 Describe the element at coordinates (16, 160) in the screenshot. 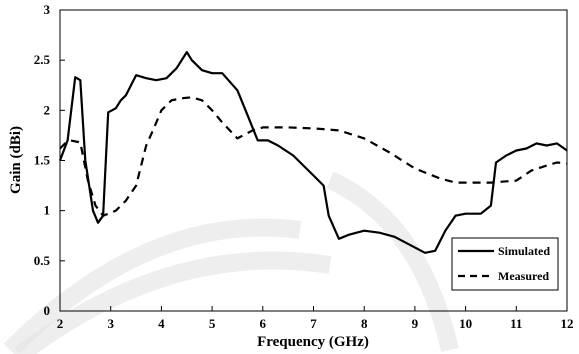

I see `y-axis-label: Gain (dBi)` at that location.